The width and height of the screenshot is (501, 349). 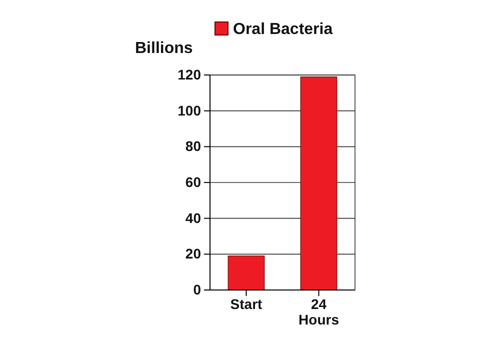 What do you see at coordinates (164, 48) in the screenshot?
I see `y-axis-title: Billions` at bounding box center [164, 48].